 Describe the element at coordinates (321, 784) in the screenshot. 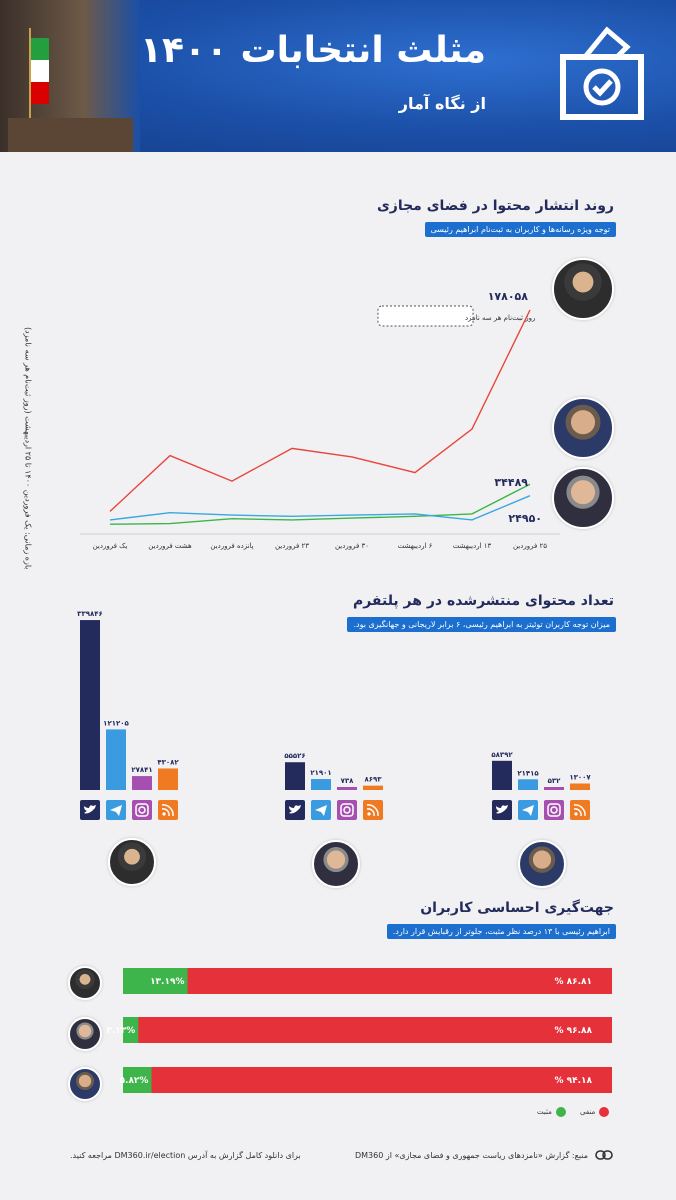

I see `bar-larijani-telegram` at that location.